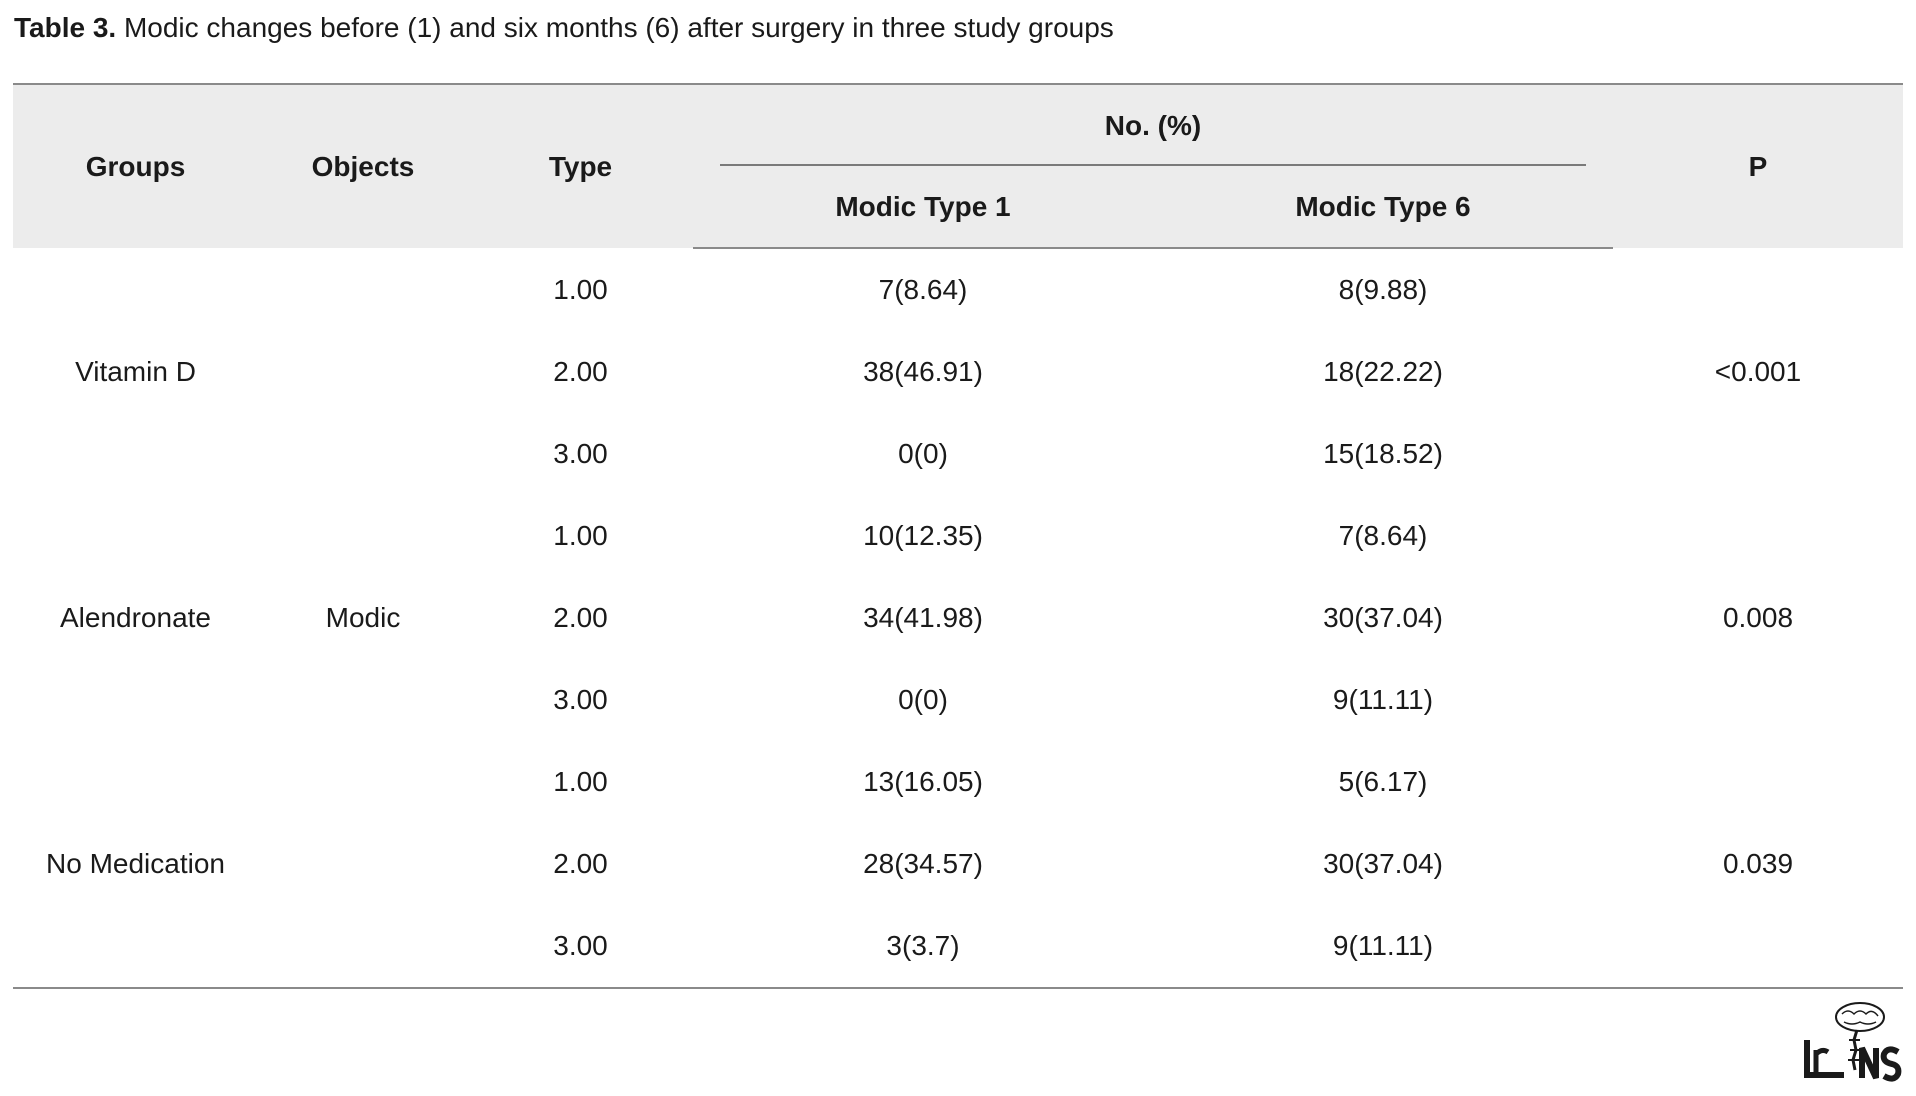  I want to click on modic-type-6-cell: 7(8.64), so click(1383, 535).